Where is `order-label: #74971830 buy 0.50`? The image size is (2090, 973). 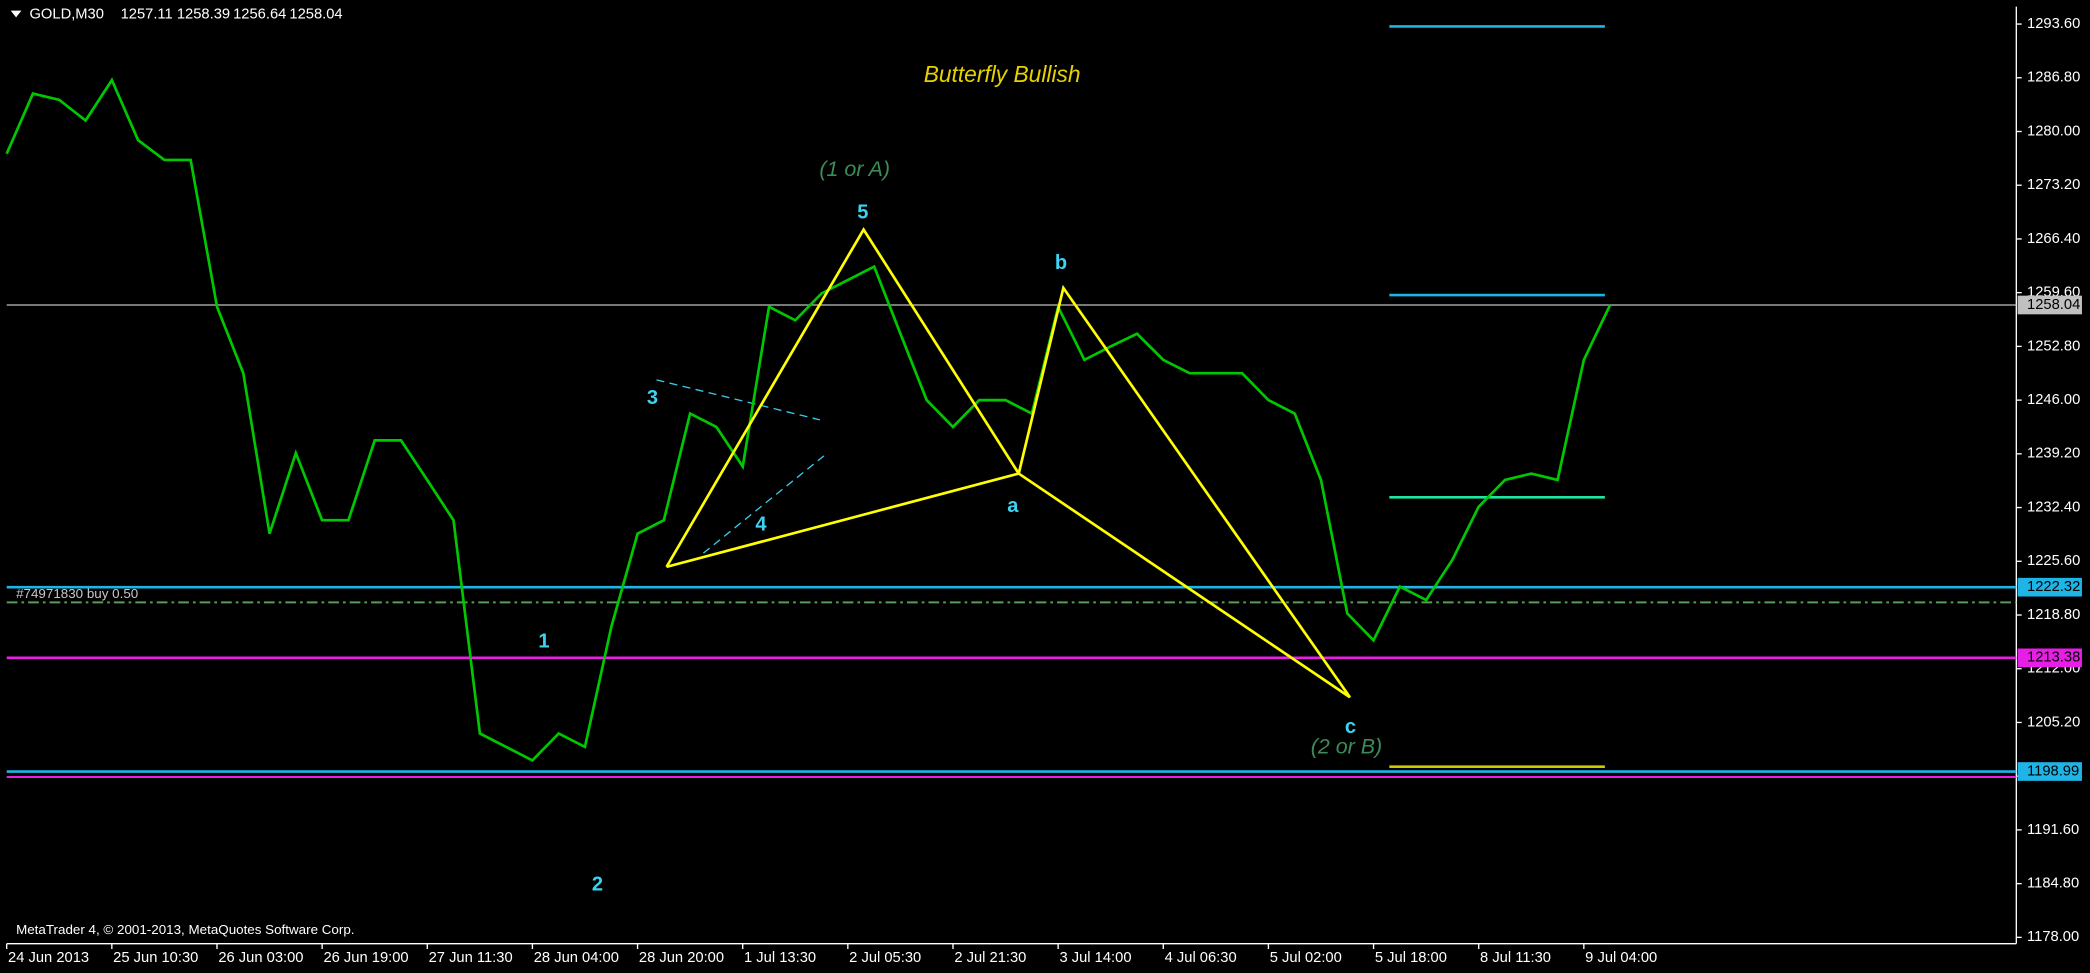
order-label: #74971830 buy 0.50 is located at coordinates (77, 593).